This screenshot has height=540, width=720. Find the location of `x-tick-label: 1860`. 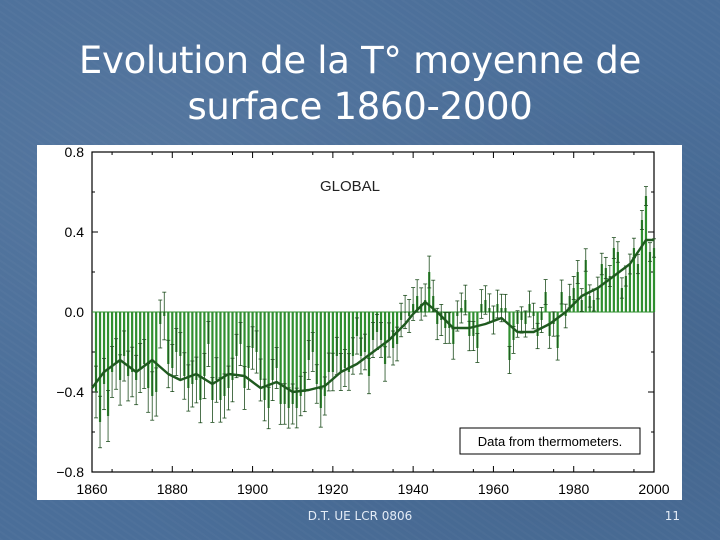

x-tick-label: 1860 is located at coordinates (91, 489).